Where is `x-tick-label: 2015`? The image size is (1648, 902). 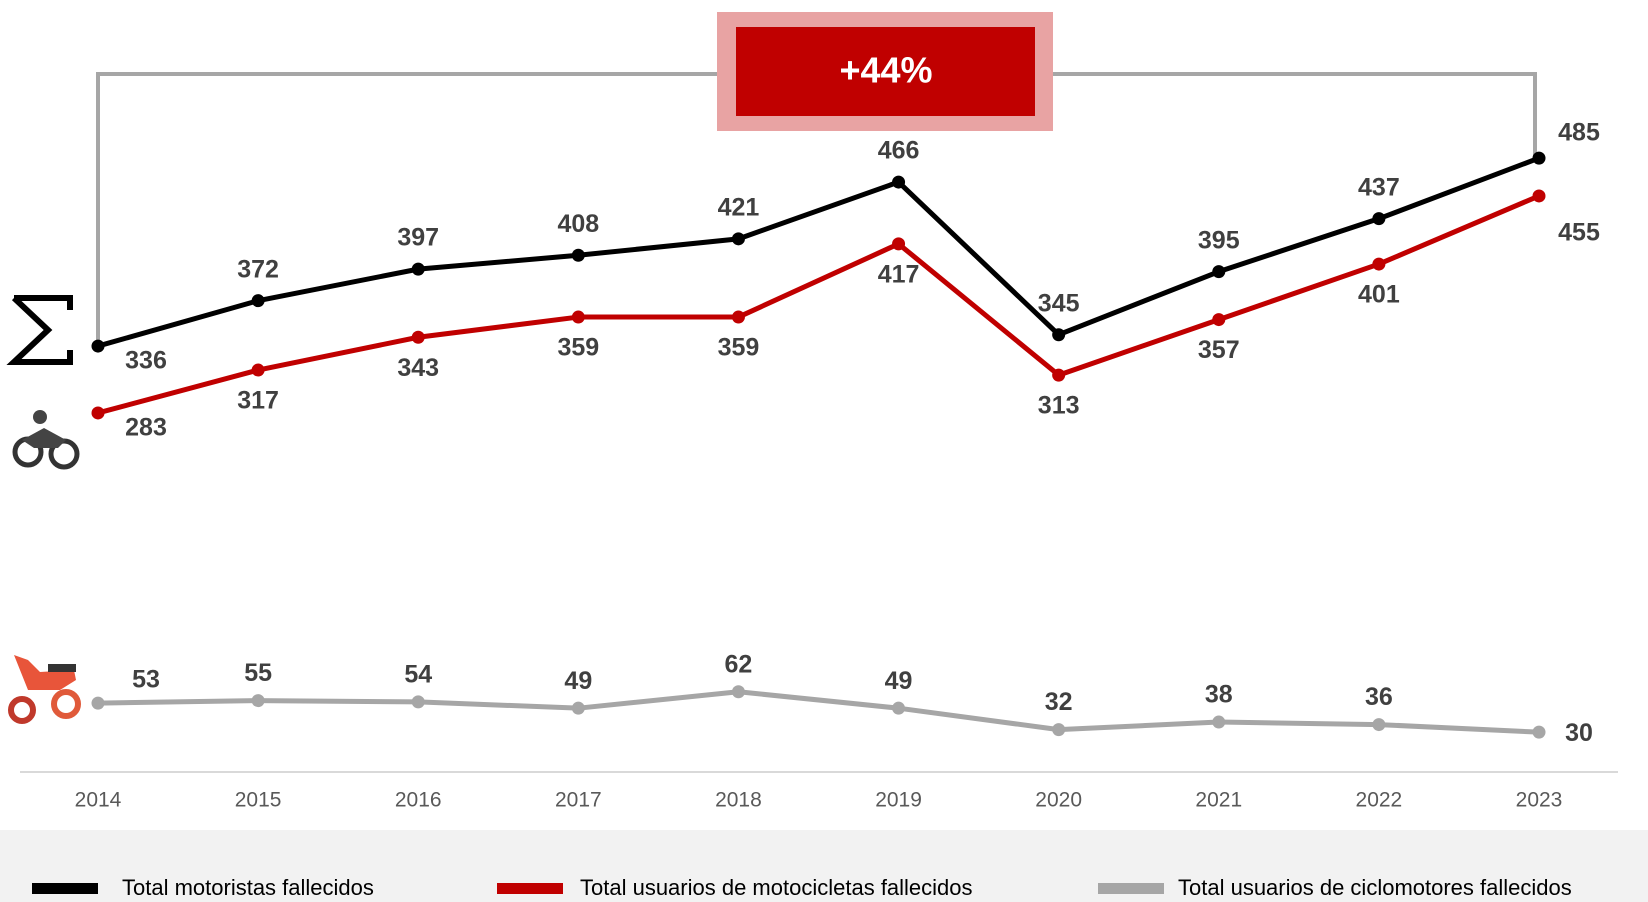
x-tick-label: 2015 is located at coordinates (258, 800).